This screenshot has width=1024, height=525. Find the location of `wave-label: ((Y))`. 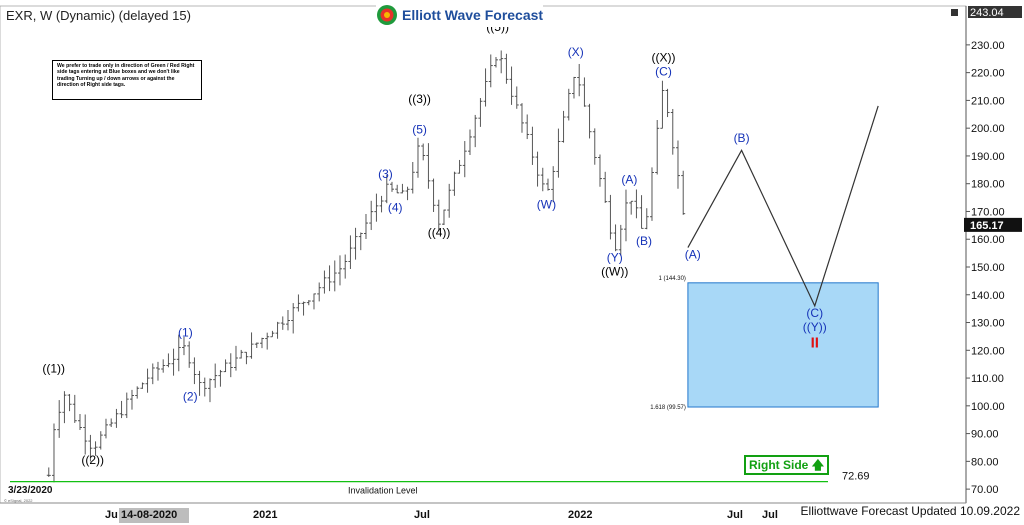

wave-label: ((Y)) is located at coordinates (815, 327).